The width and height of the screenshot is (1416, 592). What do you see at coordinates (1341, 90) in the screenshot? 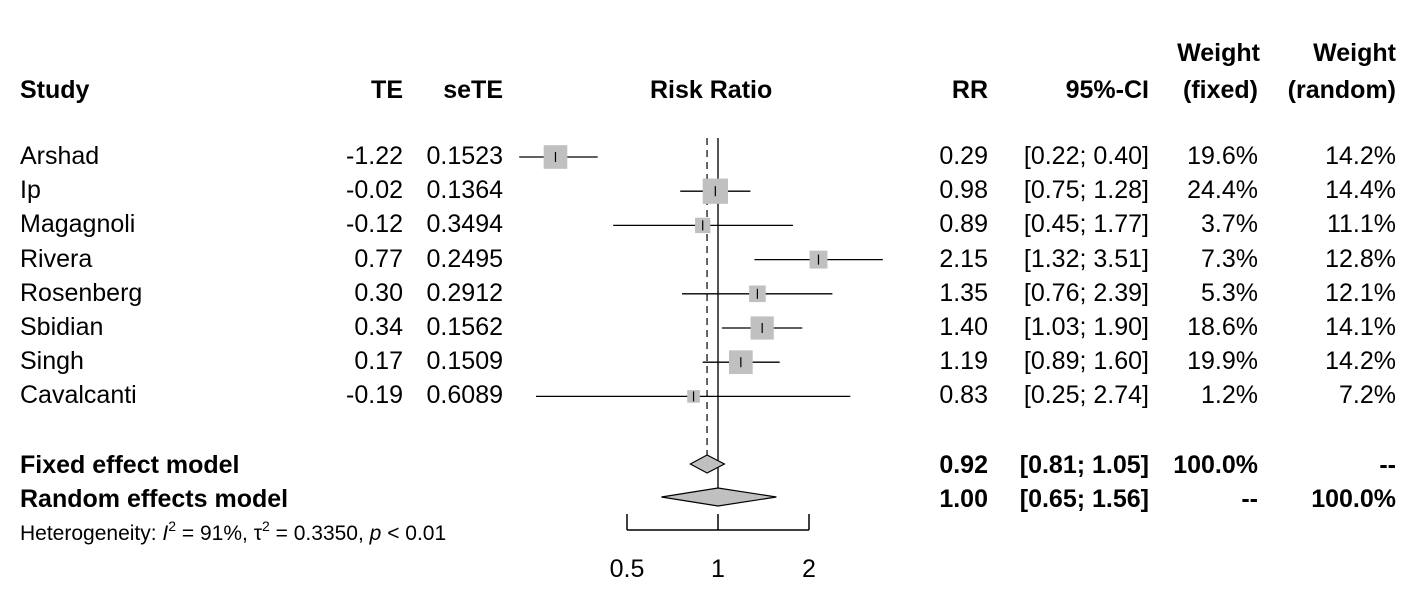
I see `header-weight-random-2: (random)` at bounding box center [1341, 90].